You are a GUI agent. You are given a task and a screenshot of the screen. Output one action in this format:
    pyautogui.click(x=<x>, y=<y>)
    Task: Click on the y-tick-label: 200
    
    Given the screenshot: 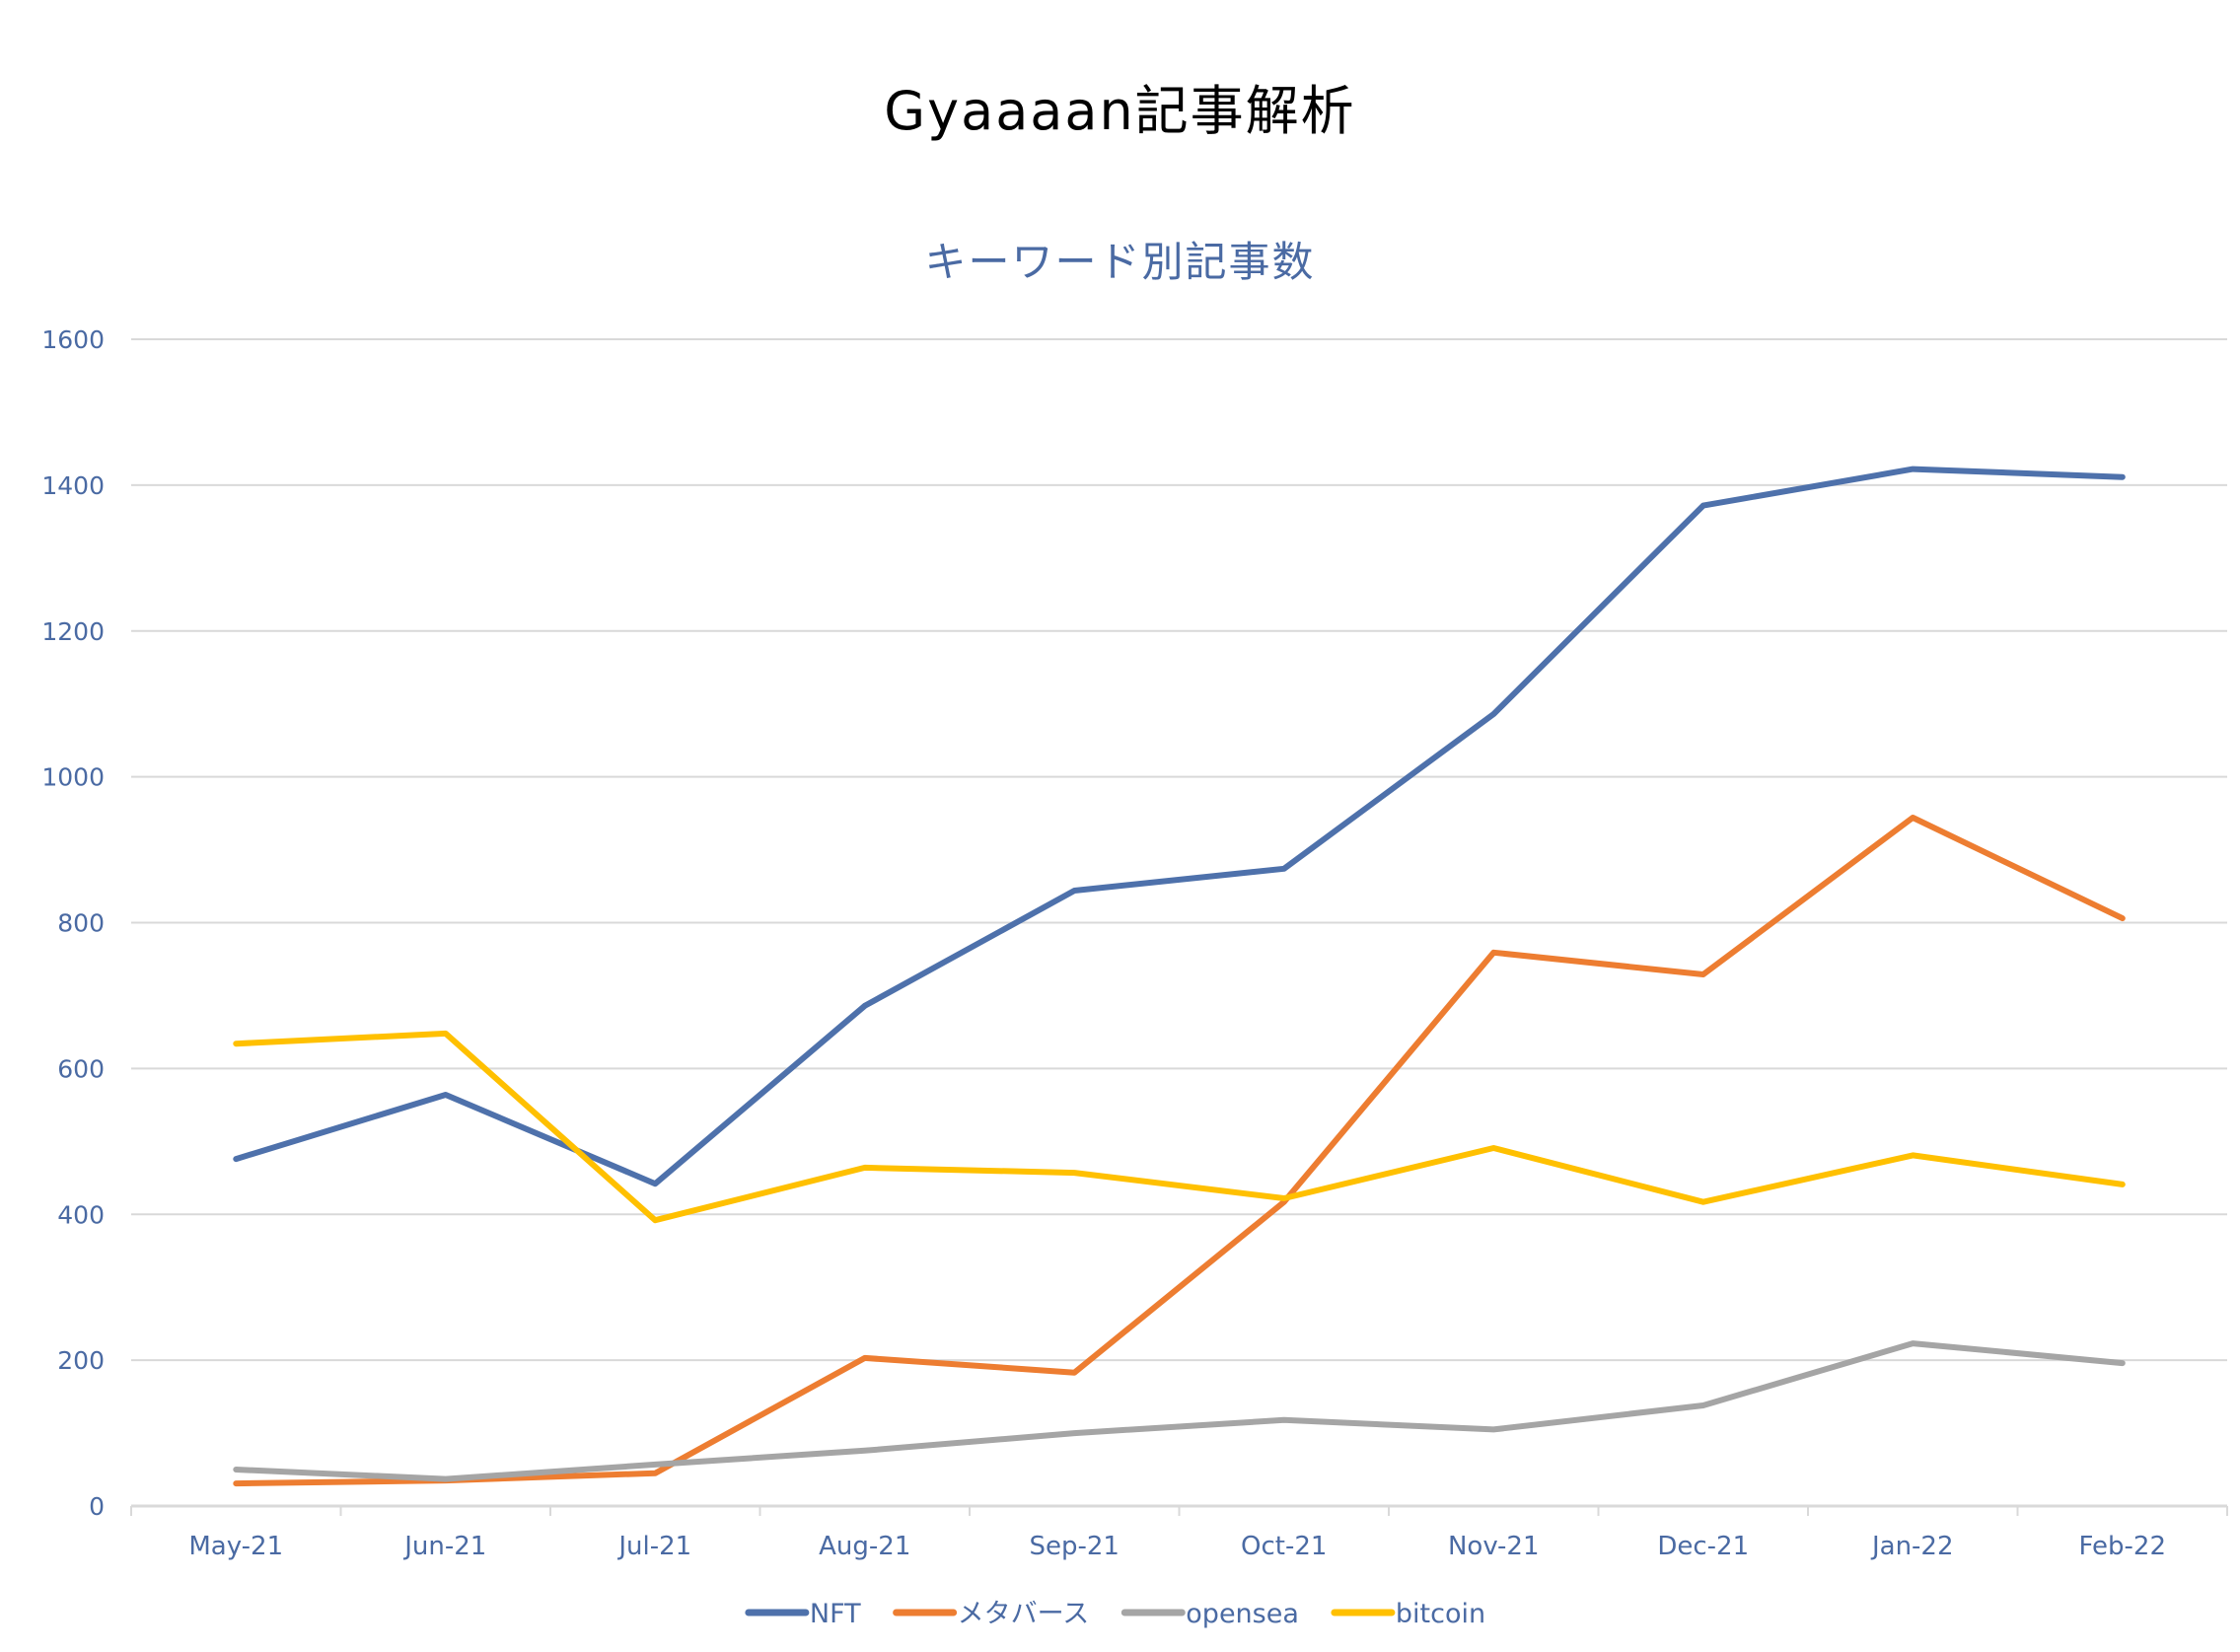 What is the action you would take?
    pyautogui.click(x=81, y=1360)
    